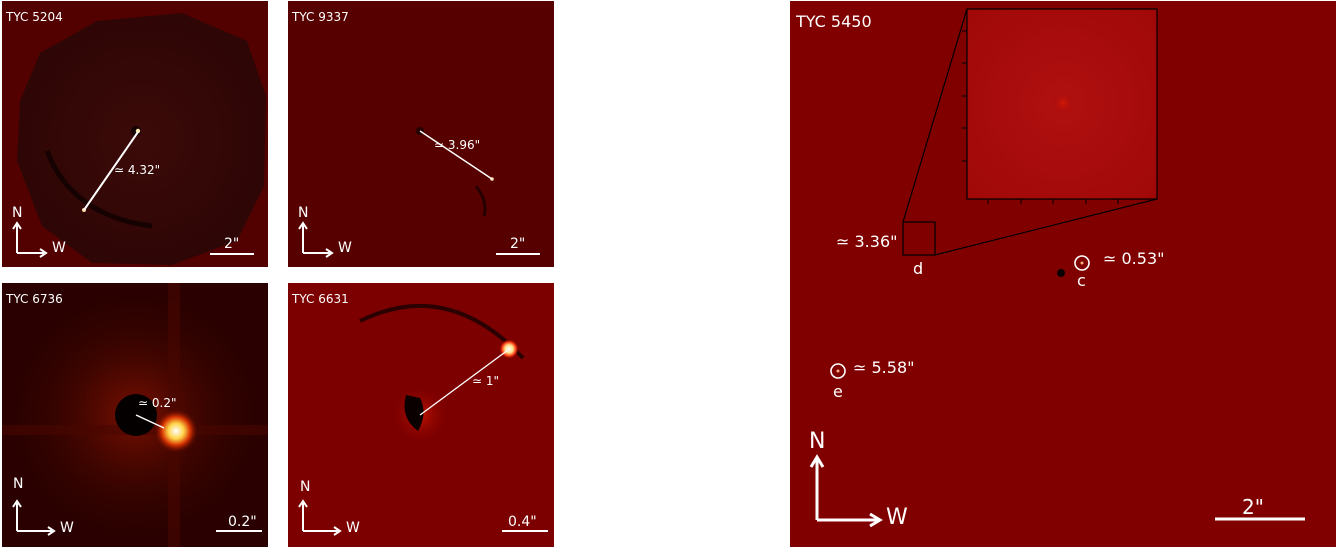 This screenshot has height=550, width=1341. Describe the element at coordinates (1063, 103) in the screenshot. I see `inset-source` at that location.